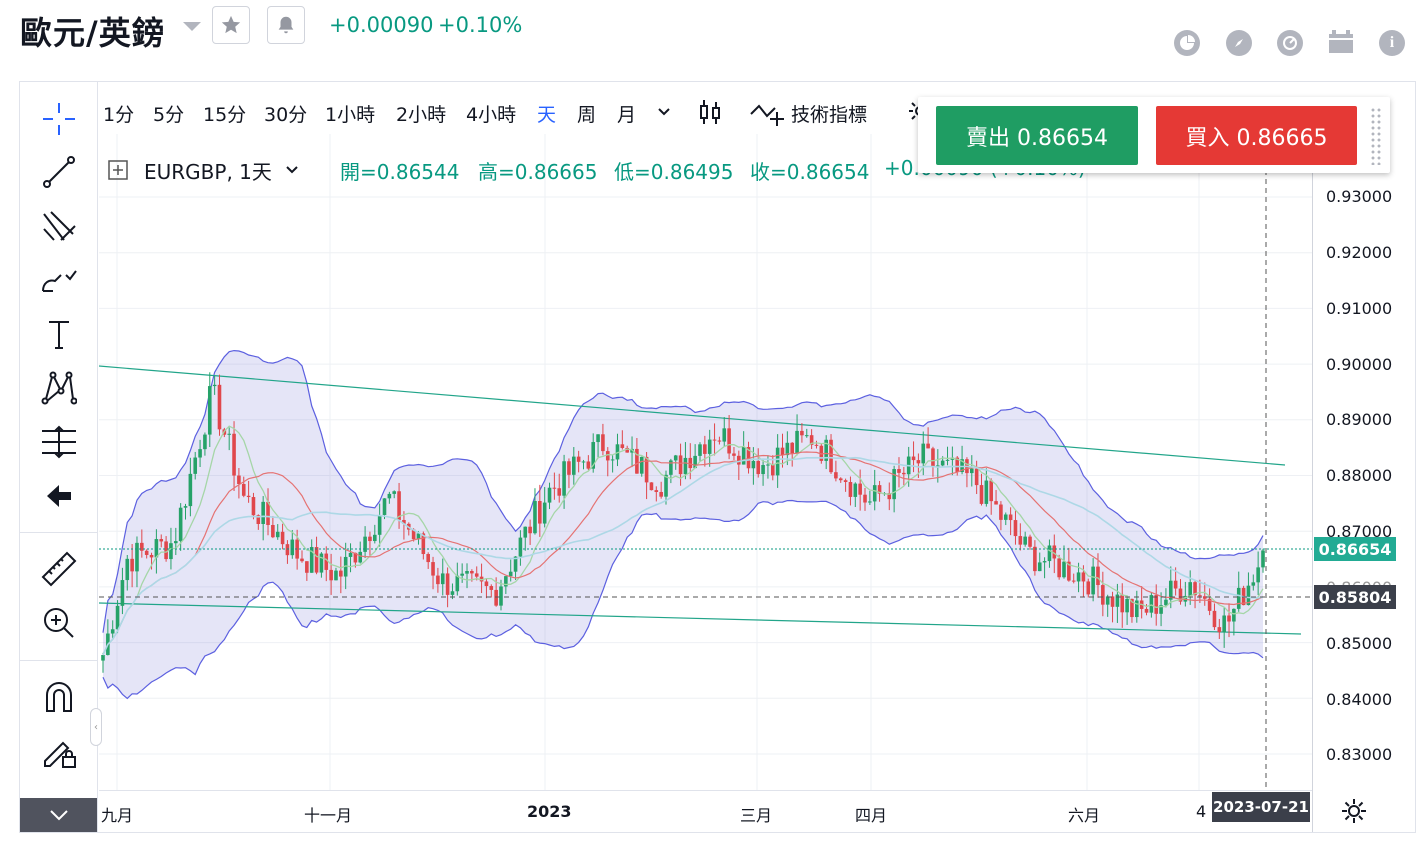 Image resolution: width=1420 pixels, height=843 pixels. I want to click on indicators-icon, so click(767, 113).